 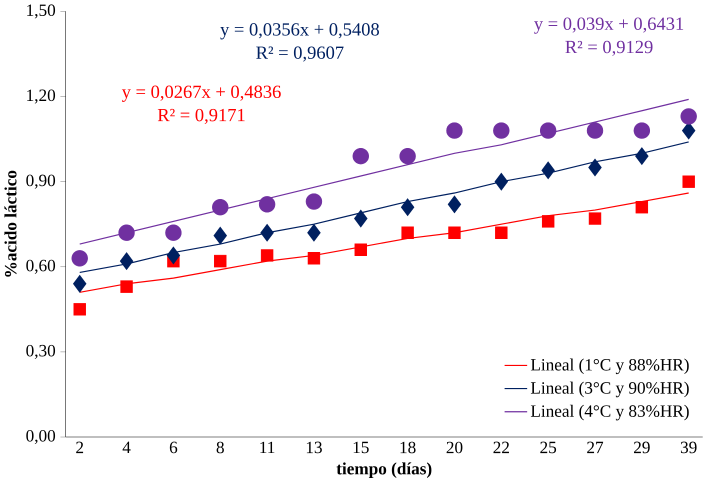 What do you see at coordinates (299, 31) in the screenshot?
I see `annotation: y = 0,0356x + 0,5408` at bounding box center [299, 31].